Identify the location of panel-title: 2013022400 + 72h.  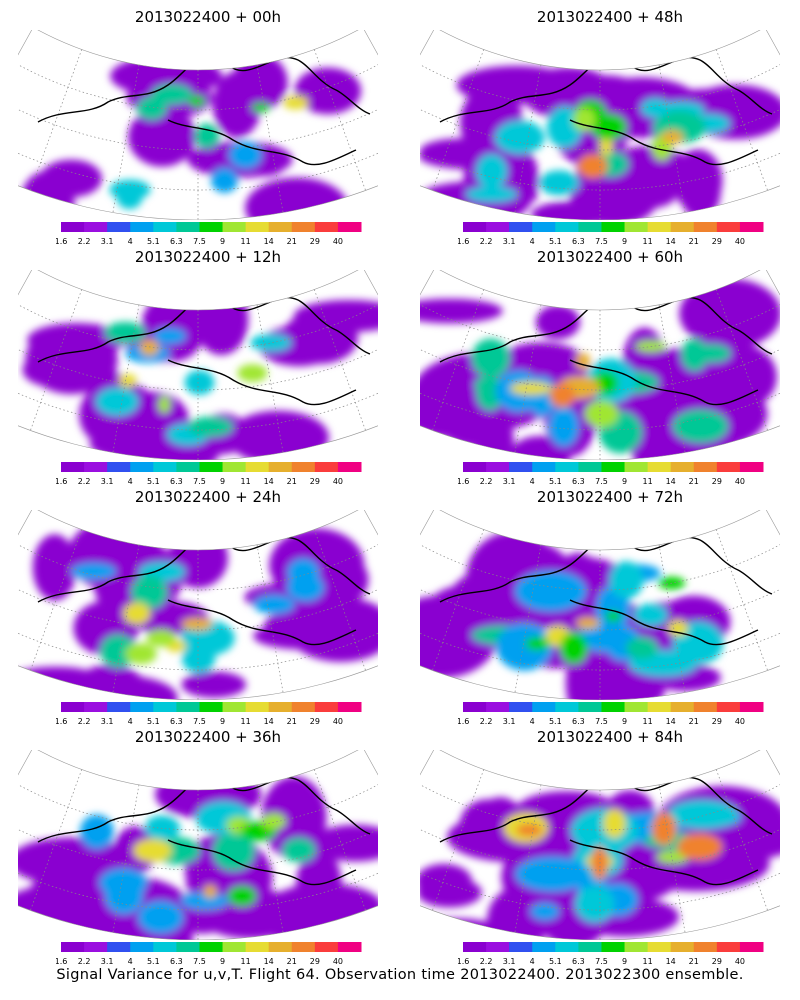
(610, 497).